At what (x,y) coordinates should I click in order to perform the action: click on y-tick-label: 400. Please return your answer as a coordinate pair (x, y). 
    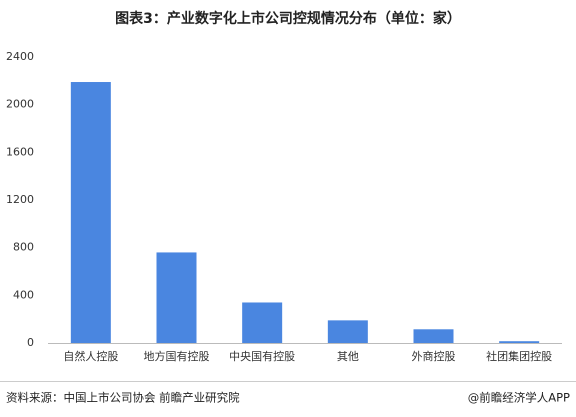
    Looking at the image, I should click on (23, 294).